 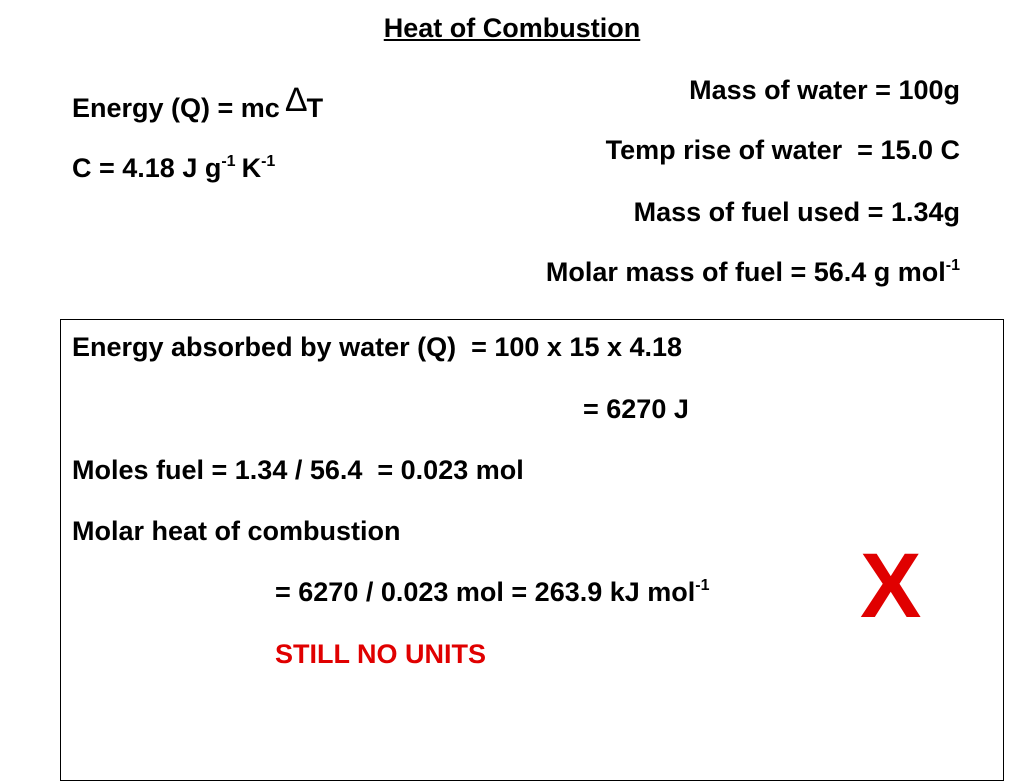 I want to click on specific-heat-text: C = 4.18 J g, so click(x=147, y=168).